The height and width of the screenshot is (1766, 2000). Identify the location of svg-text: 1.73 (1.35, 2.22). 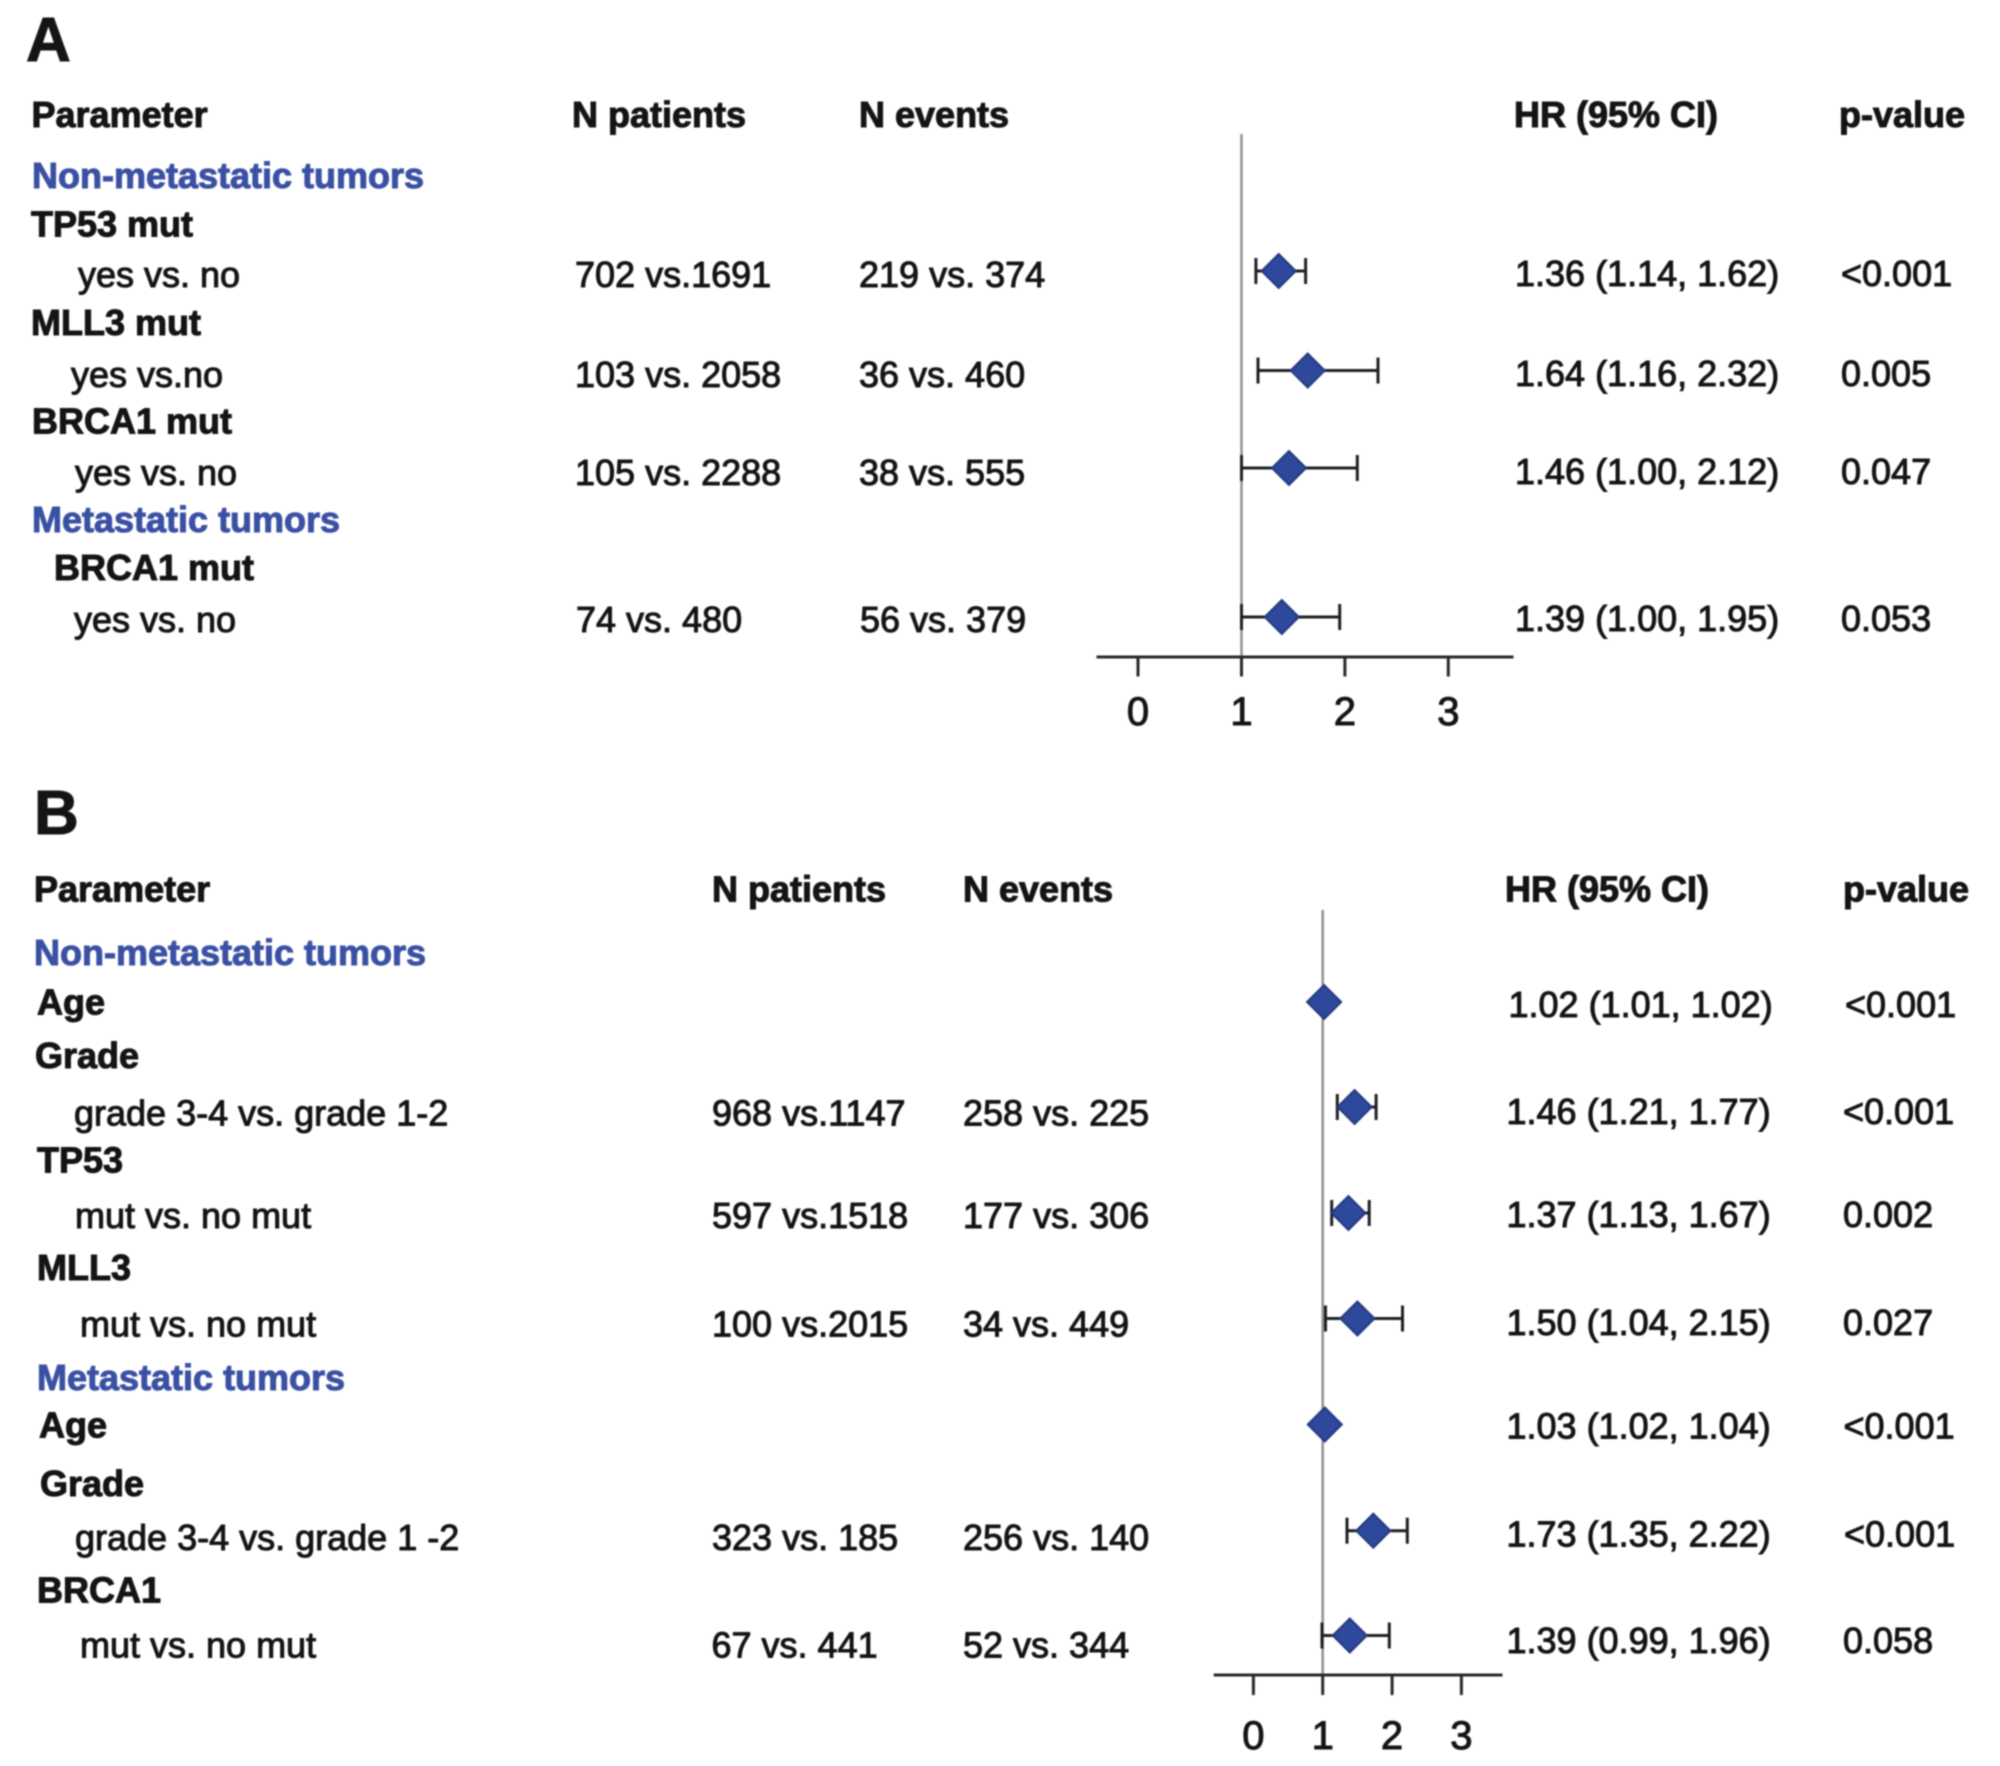
(1639, 1534).